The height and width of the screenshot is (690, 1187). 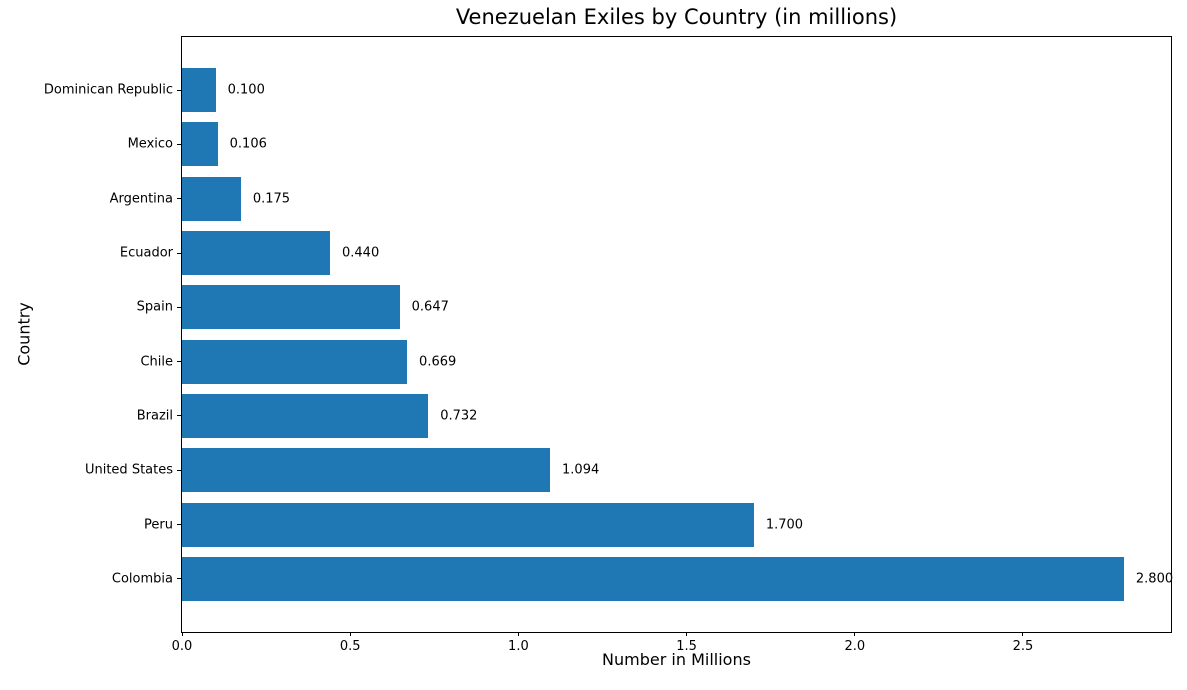 What do you see at coordinates (784, 525) in the screenshot?
I see `bar-value-label-peru: 1.700` at bounding box center [784, 525].